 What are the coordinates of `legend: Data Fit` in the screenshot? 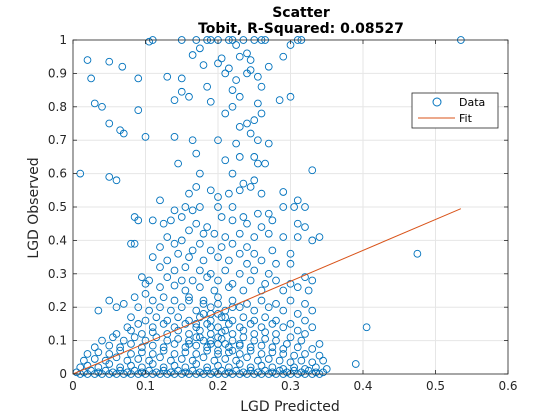 It's located at (455, 110).